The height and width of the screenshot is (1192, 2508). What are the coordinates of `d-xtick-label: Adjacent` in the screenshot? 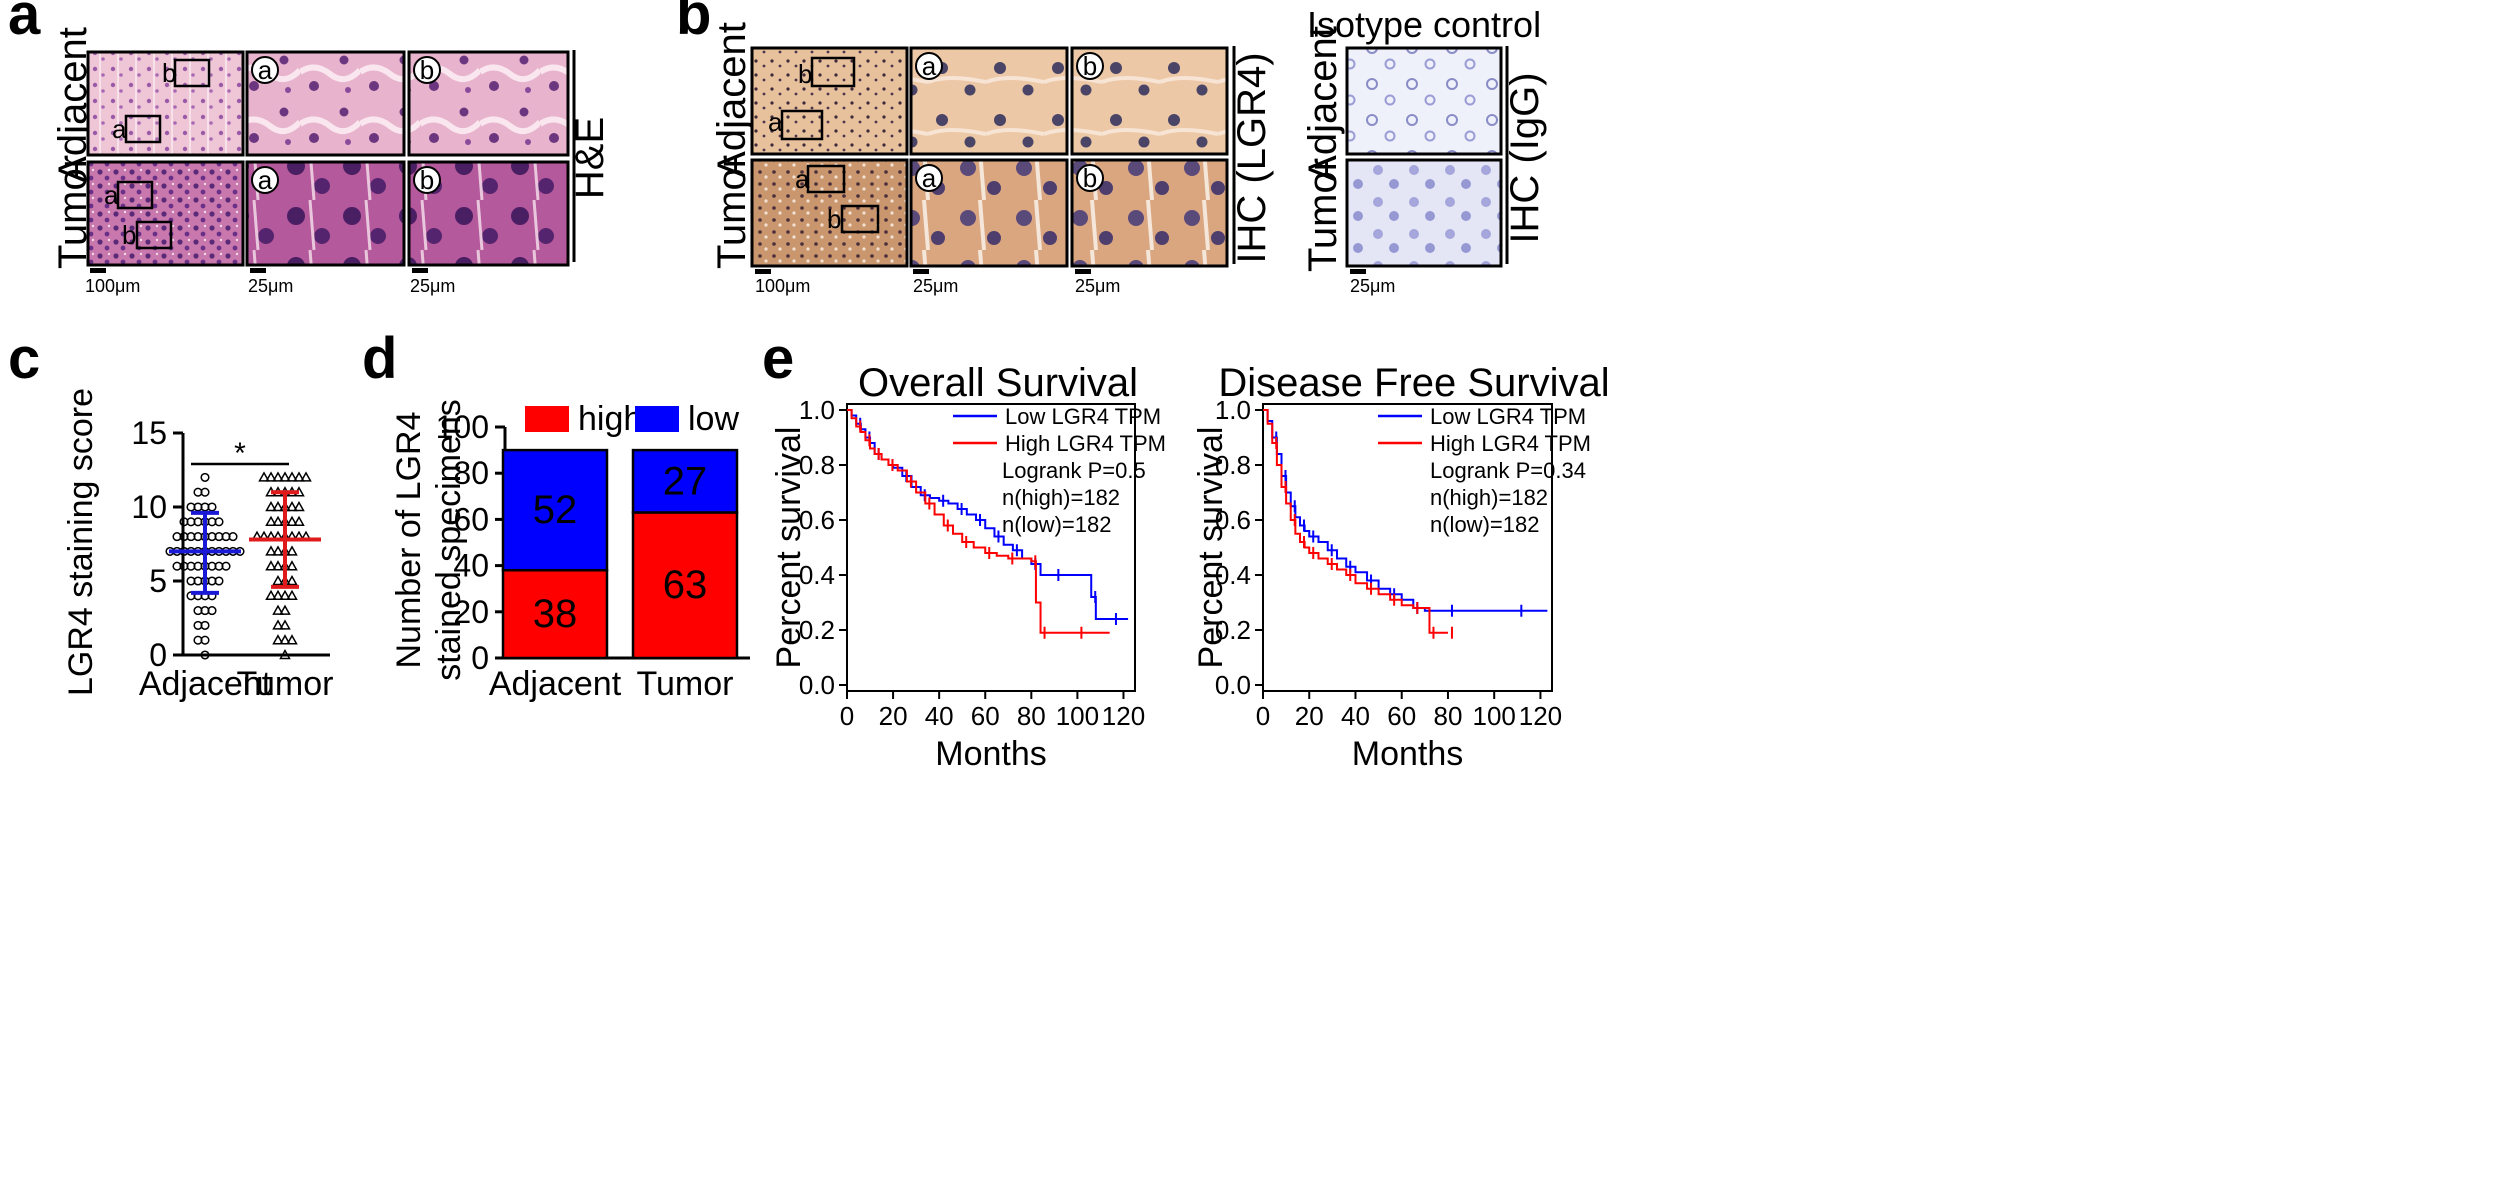 It's located at (555, 684).